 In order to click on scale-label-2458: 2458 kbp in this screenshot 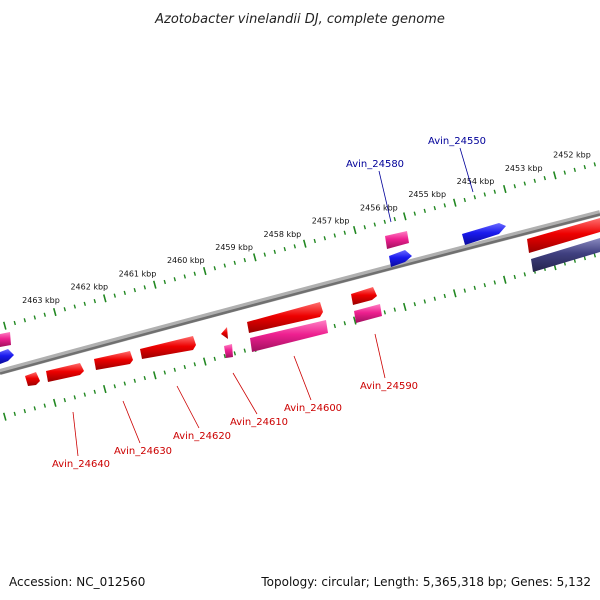, I will do `click(283, 234)`.